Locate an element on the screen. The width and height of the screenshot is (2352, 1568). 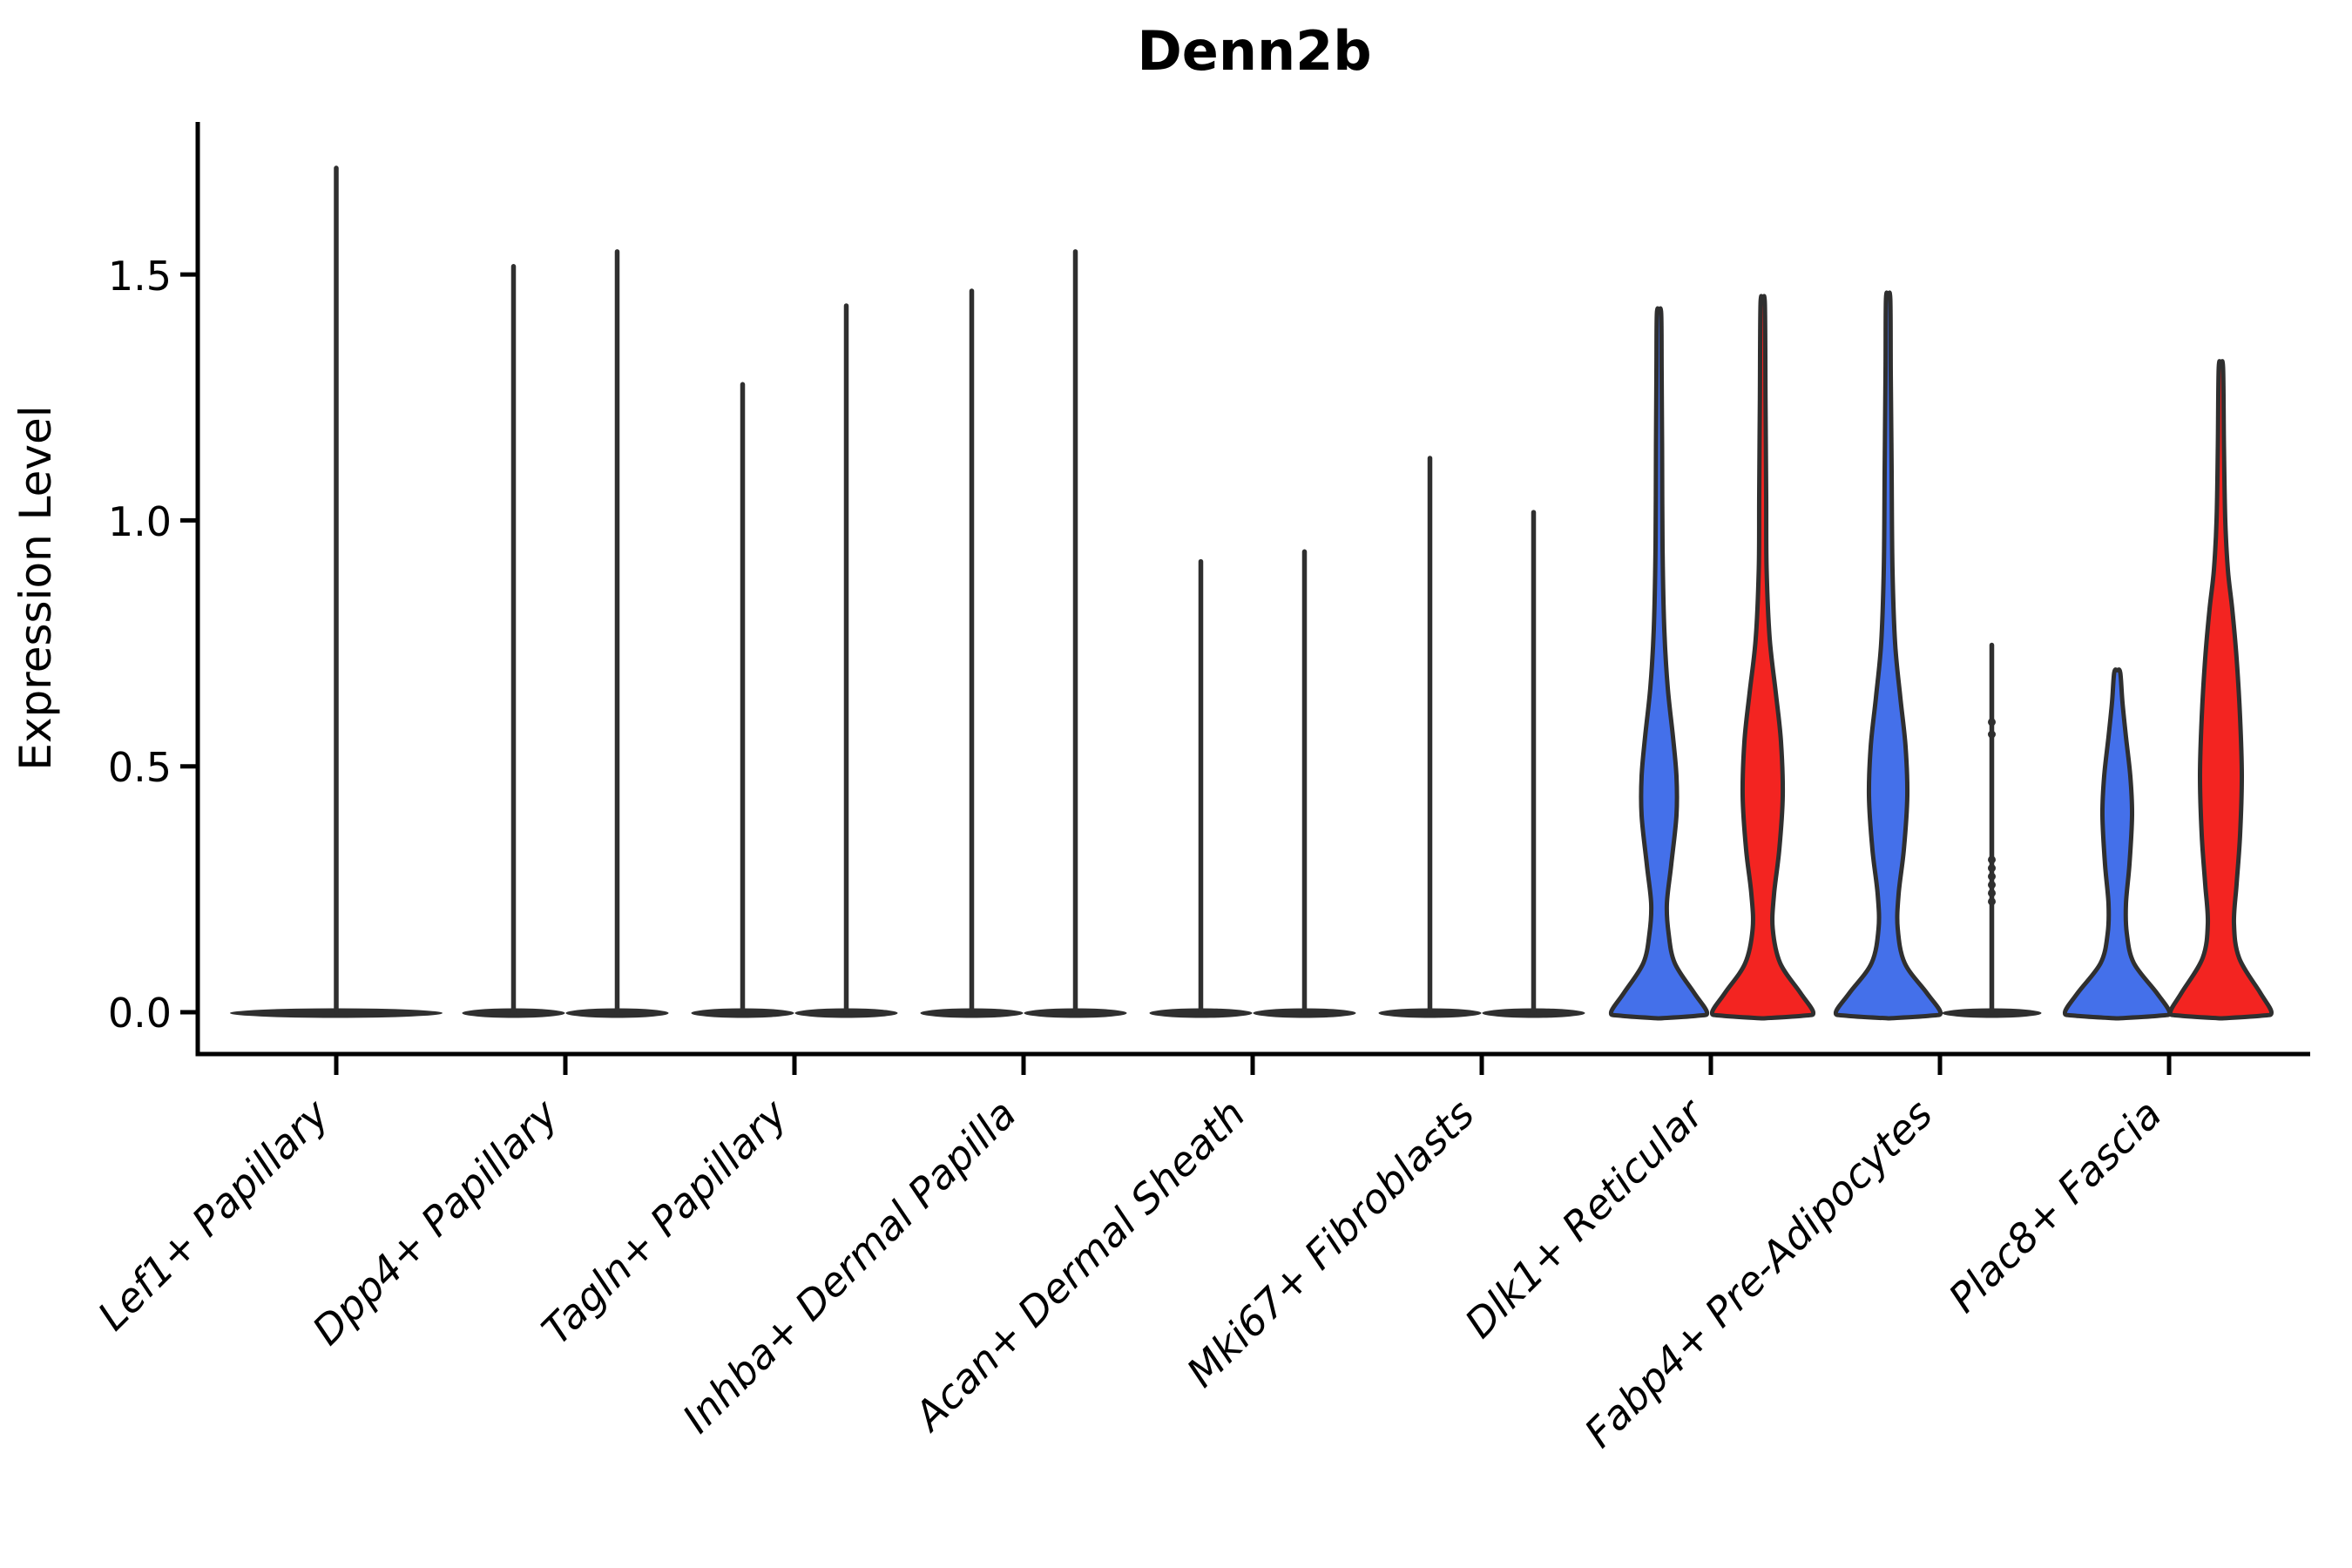
violin-3-right is located at coordinates (1075, 633).